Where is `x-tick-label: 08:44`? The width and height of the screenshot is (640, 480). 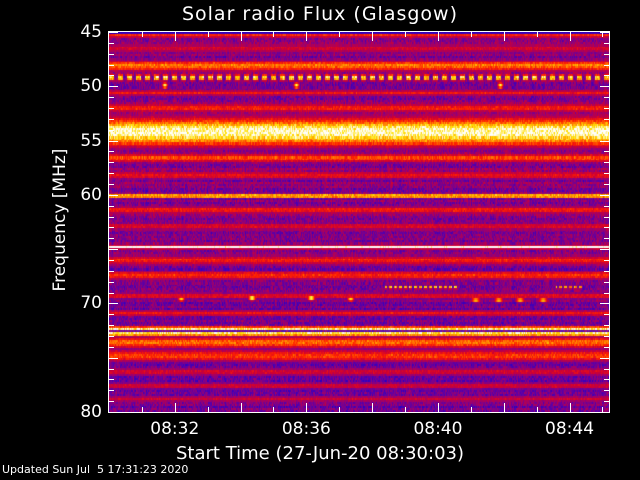
x-tick-label: 08:44 is located at coordinates (570, 429).